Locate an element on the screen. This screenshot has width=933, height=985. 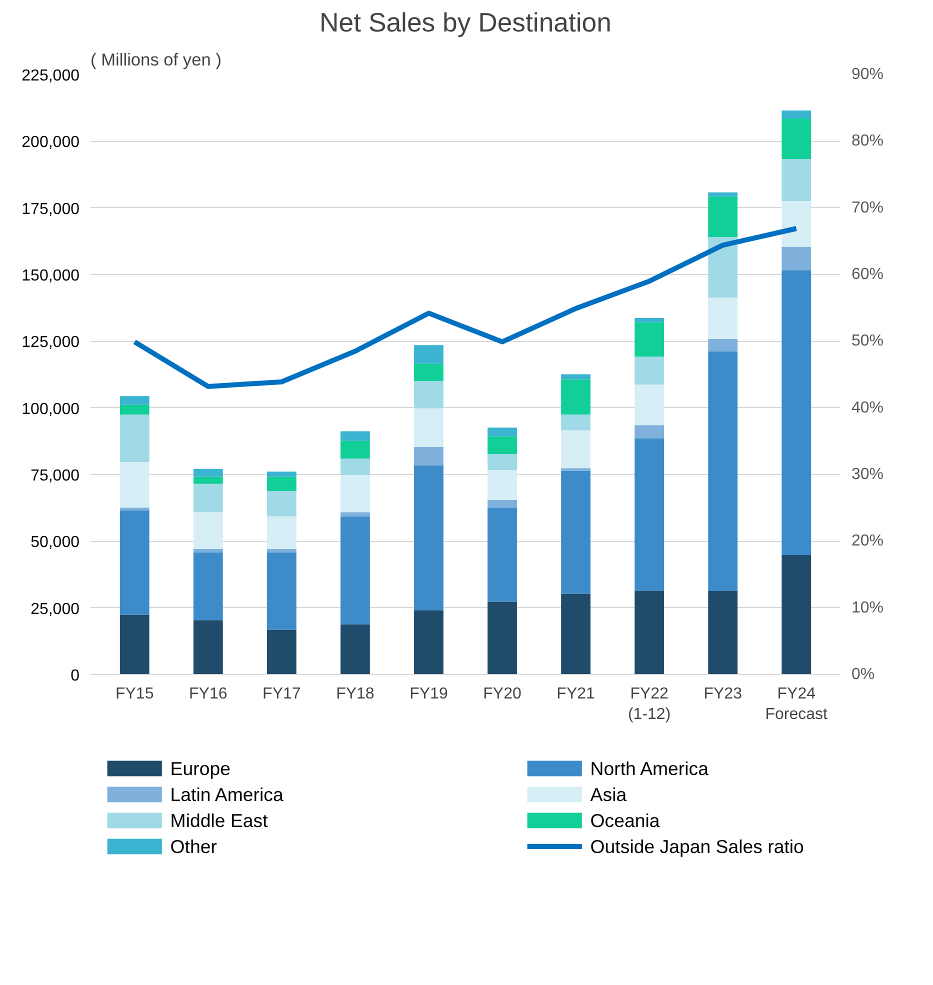
chart-title: Net Sales by Destination is located at coordinates (466, 23).